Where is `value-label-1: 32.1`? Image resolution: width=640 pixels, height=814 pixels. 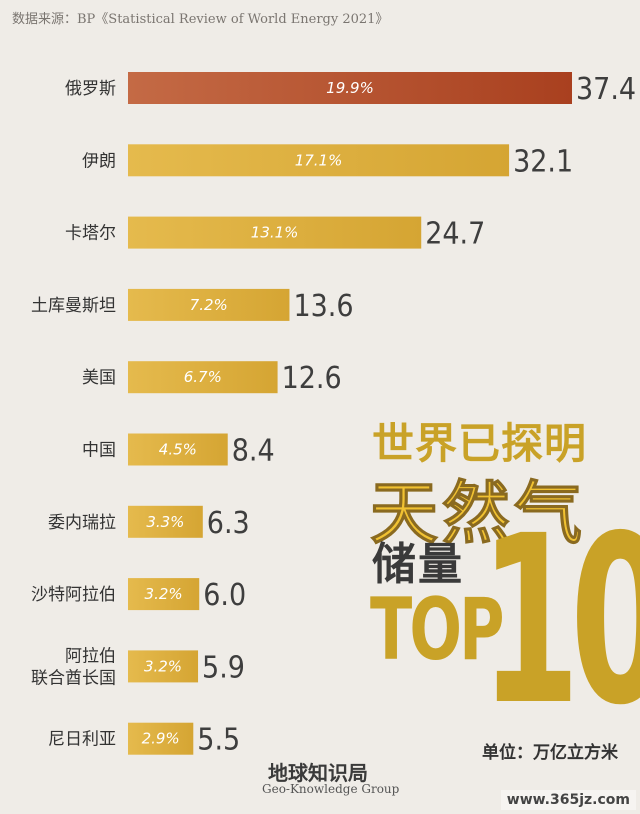
value-label-1: 32.1 is located at coordinates (543, 161).